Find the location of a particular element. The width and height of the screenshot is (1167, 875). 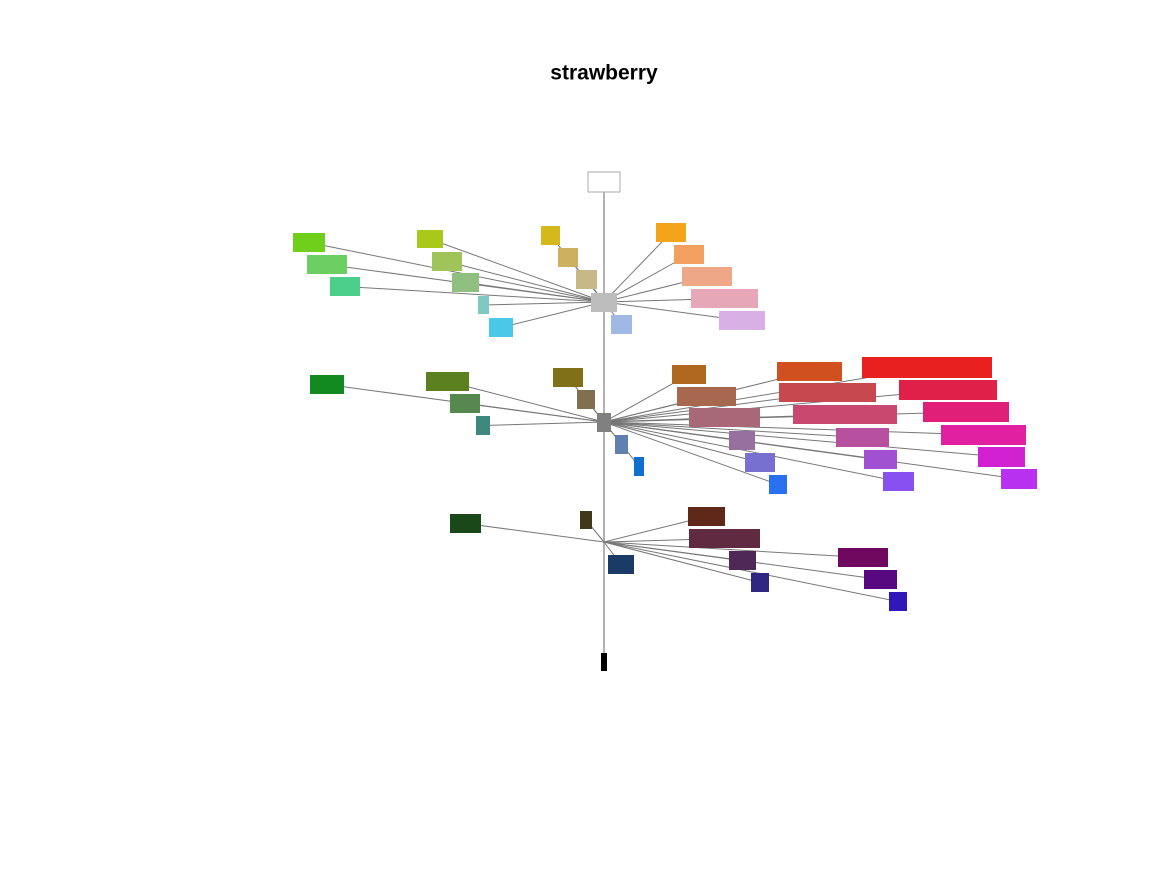

group-middle is located at coordinates (673, 425).